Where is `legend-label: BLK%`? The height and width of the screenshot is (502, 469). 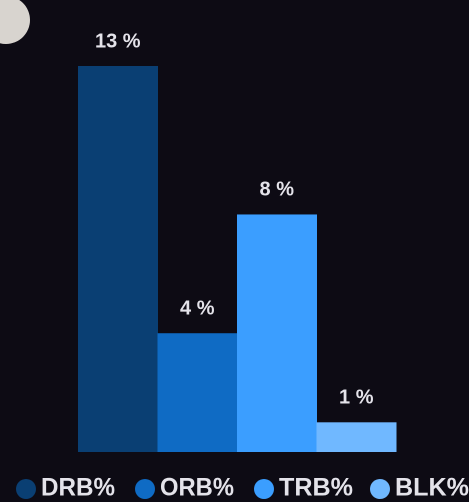
legend-label: BLK% is located at coordinates (432, 488).